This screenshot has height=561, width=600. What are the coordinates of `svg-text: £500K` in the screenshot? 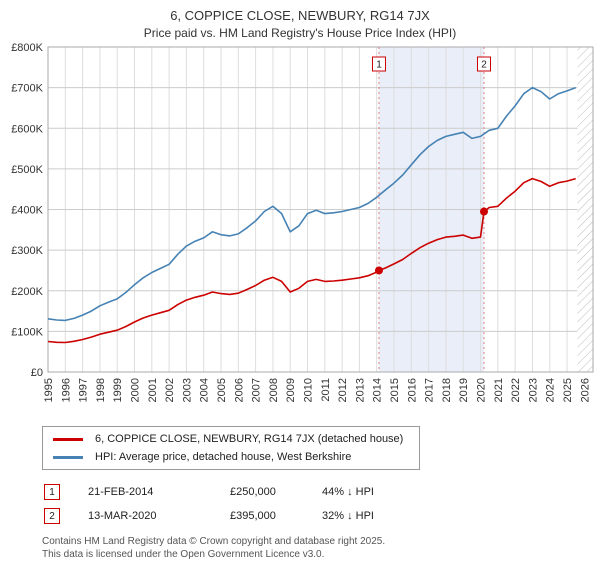 It's located at (27, 170).